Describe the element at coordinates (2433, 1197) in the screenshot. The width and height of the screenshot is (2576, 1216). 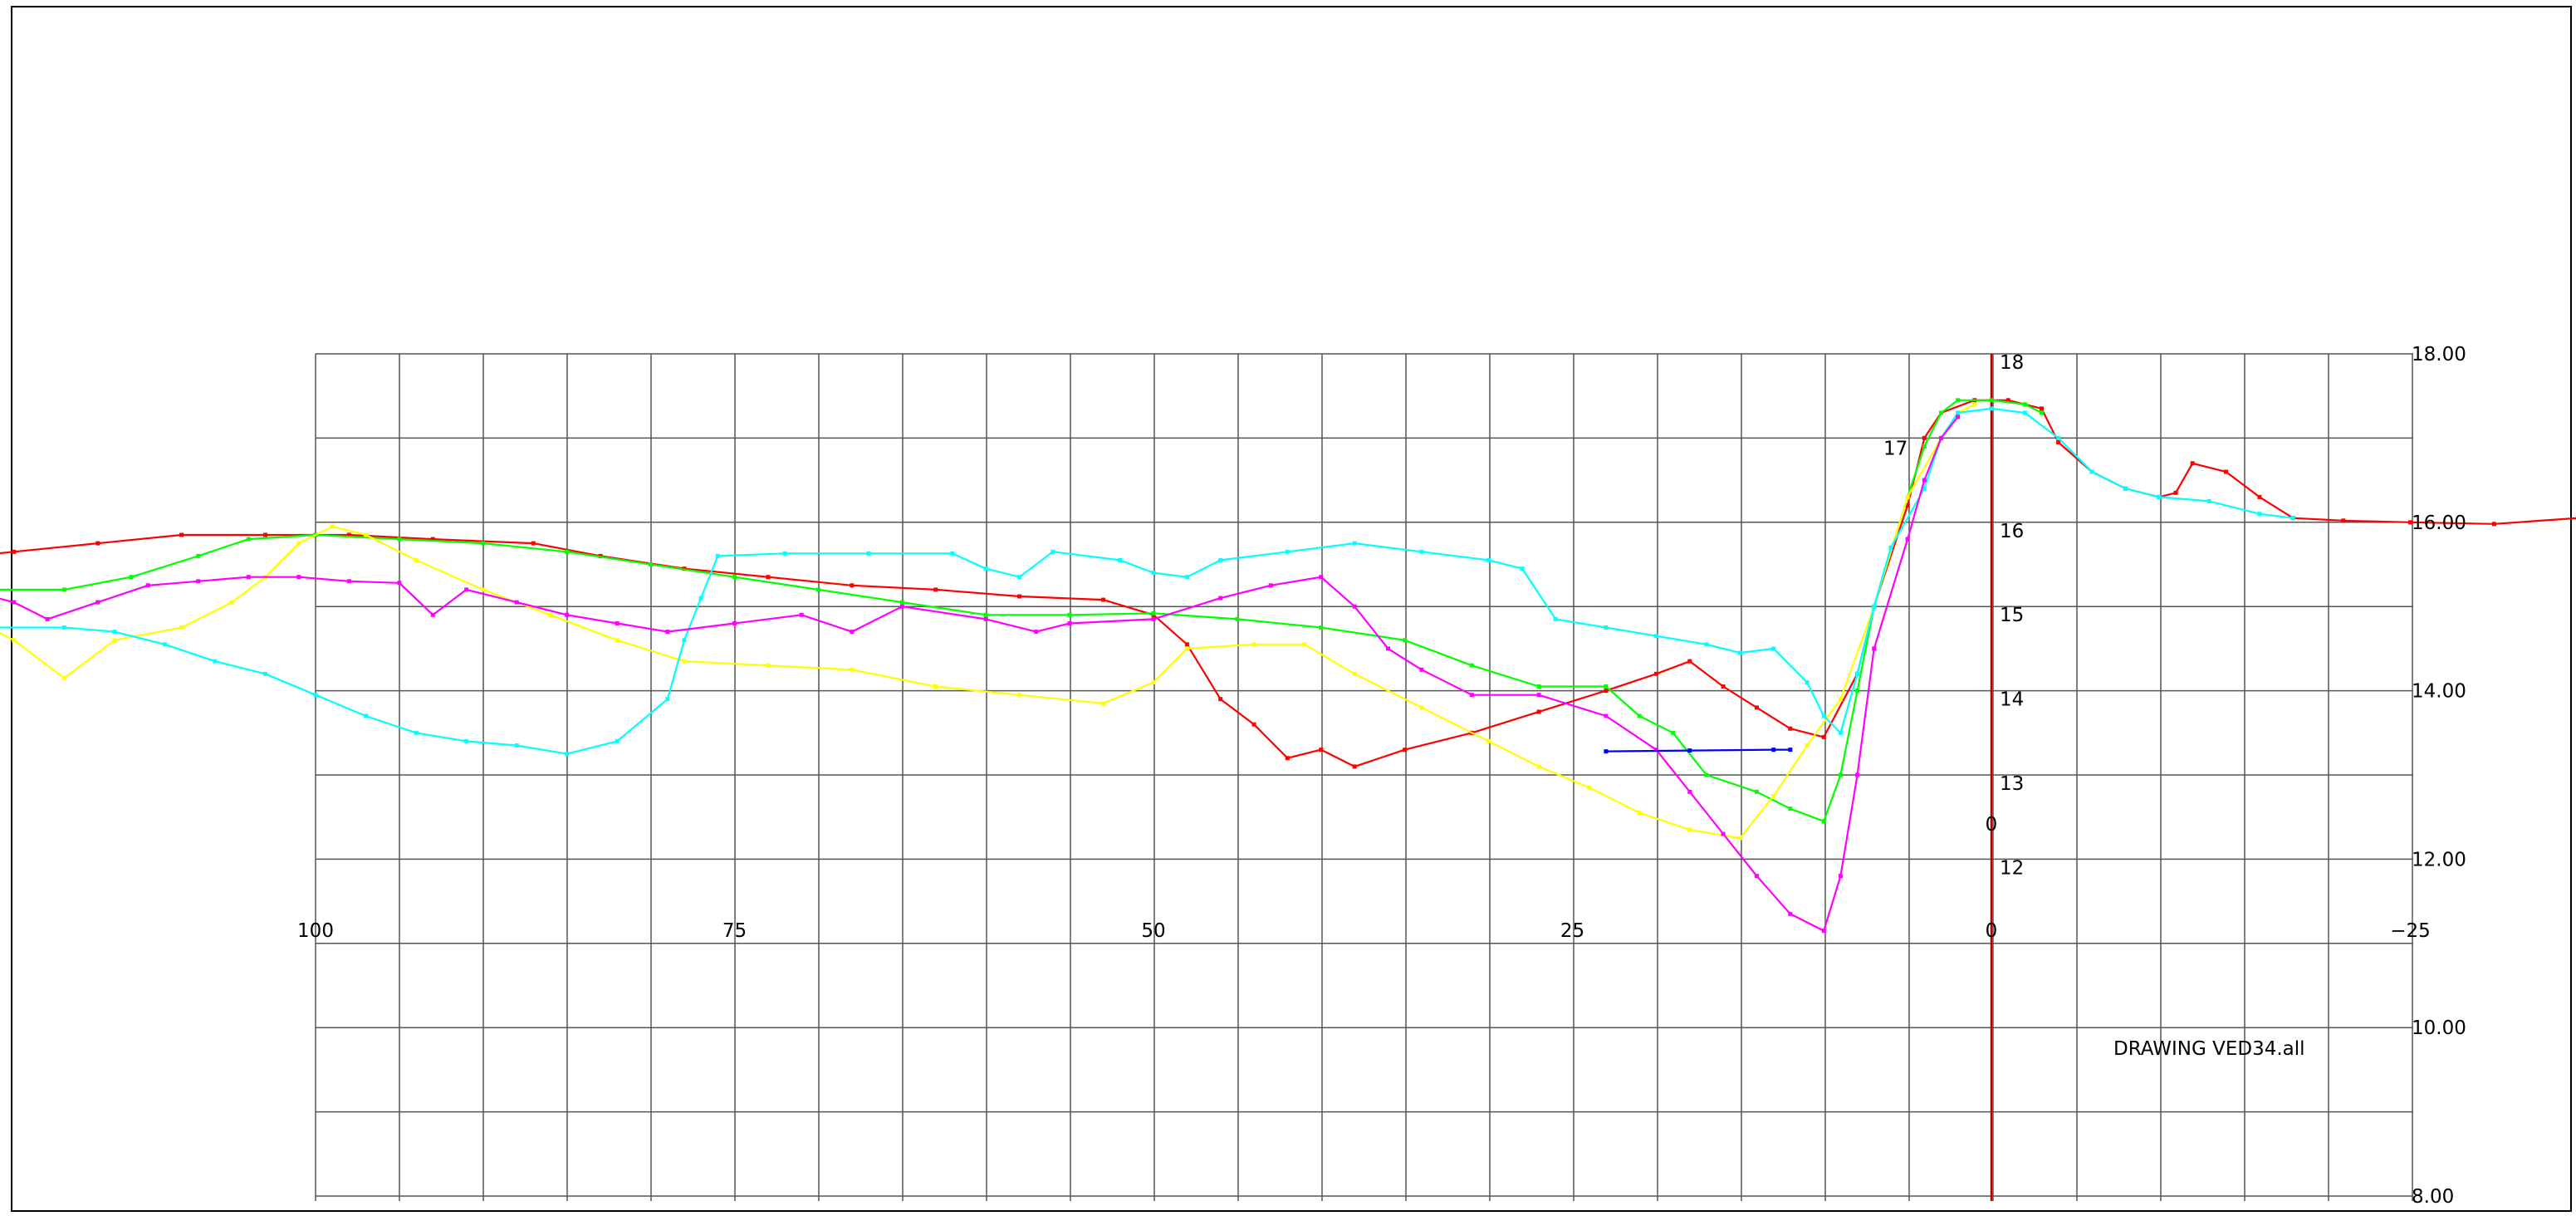
I see `y-tick-label: 8.00` at that location.